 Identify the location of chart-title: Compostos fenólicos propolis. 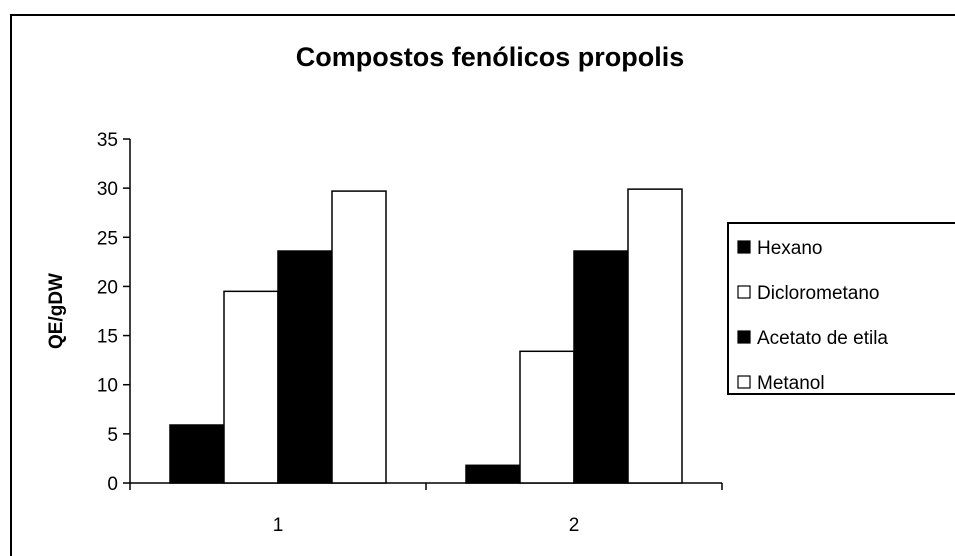
(490, 57).